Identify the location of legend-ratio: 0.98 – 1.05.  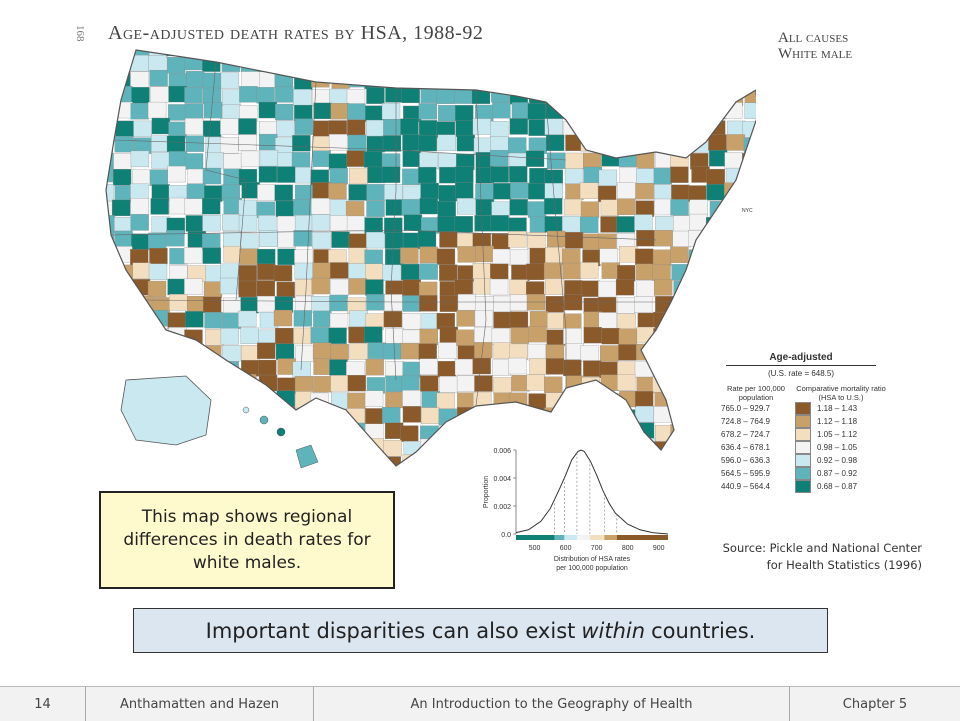
(837, 447).